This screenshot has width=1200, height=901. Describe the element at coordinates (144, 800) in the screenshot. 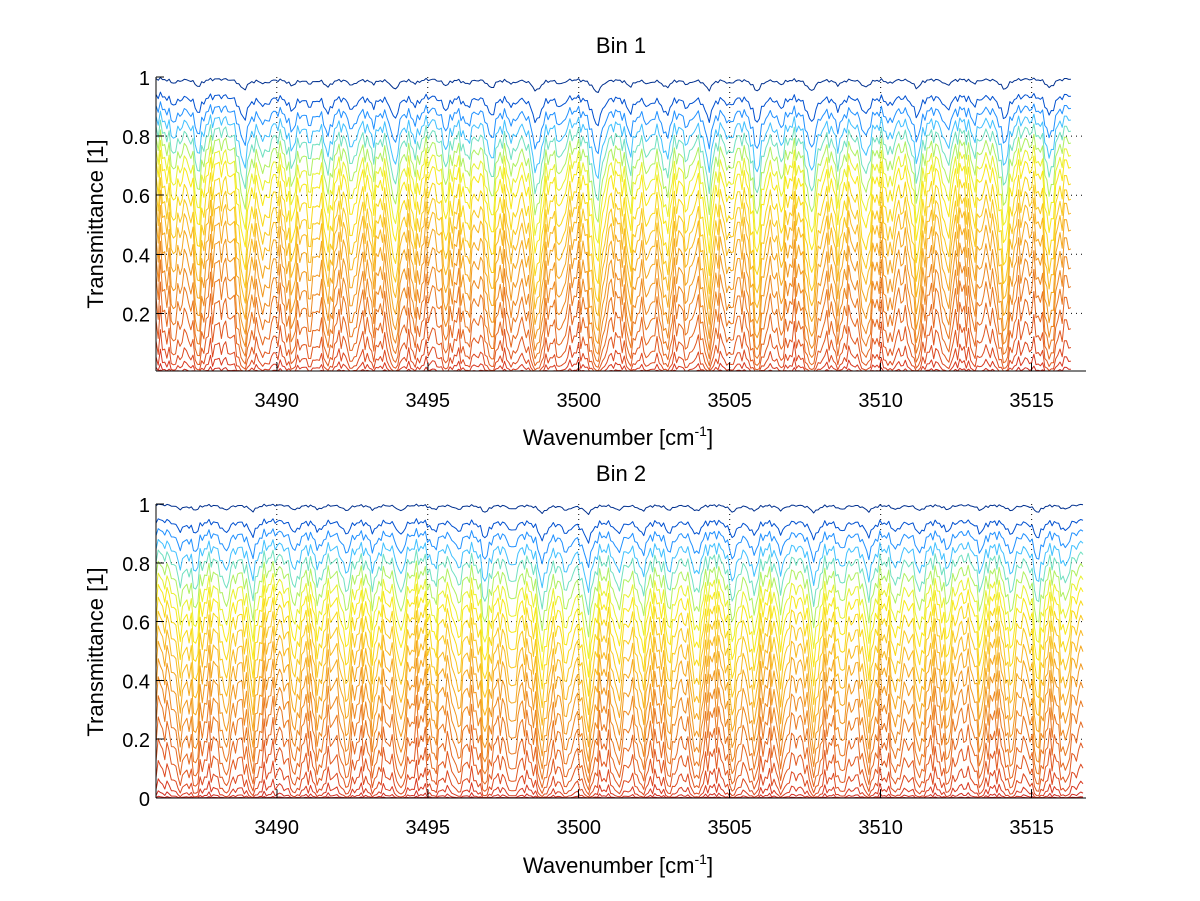

I see `y-tick-label: 0` at that location.